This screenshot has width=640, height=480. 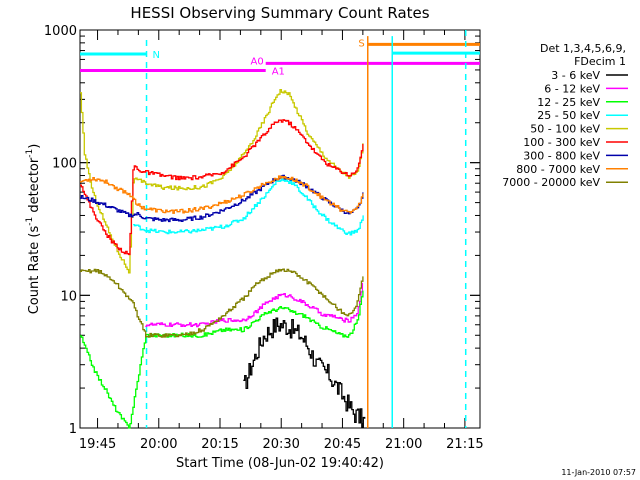 What do you see at coordinates (561, 155) in the screenshot?
I see `legend-label: 300 - 800 keV` at bounding box center [561, 155].